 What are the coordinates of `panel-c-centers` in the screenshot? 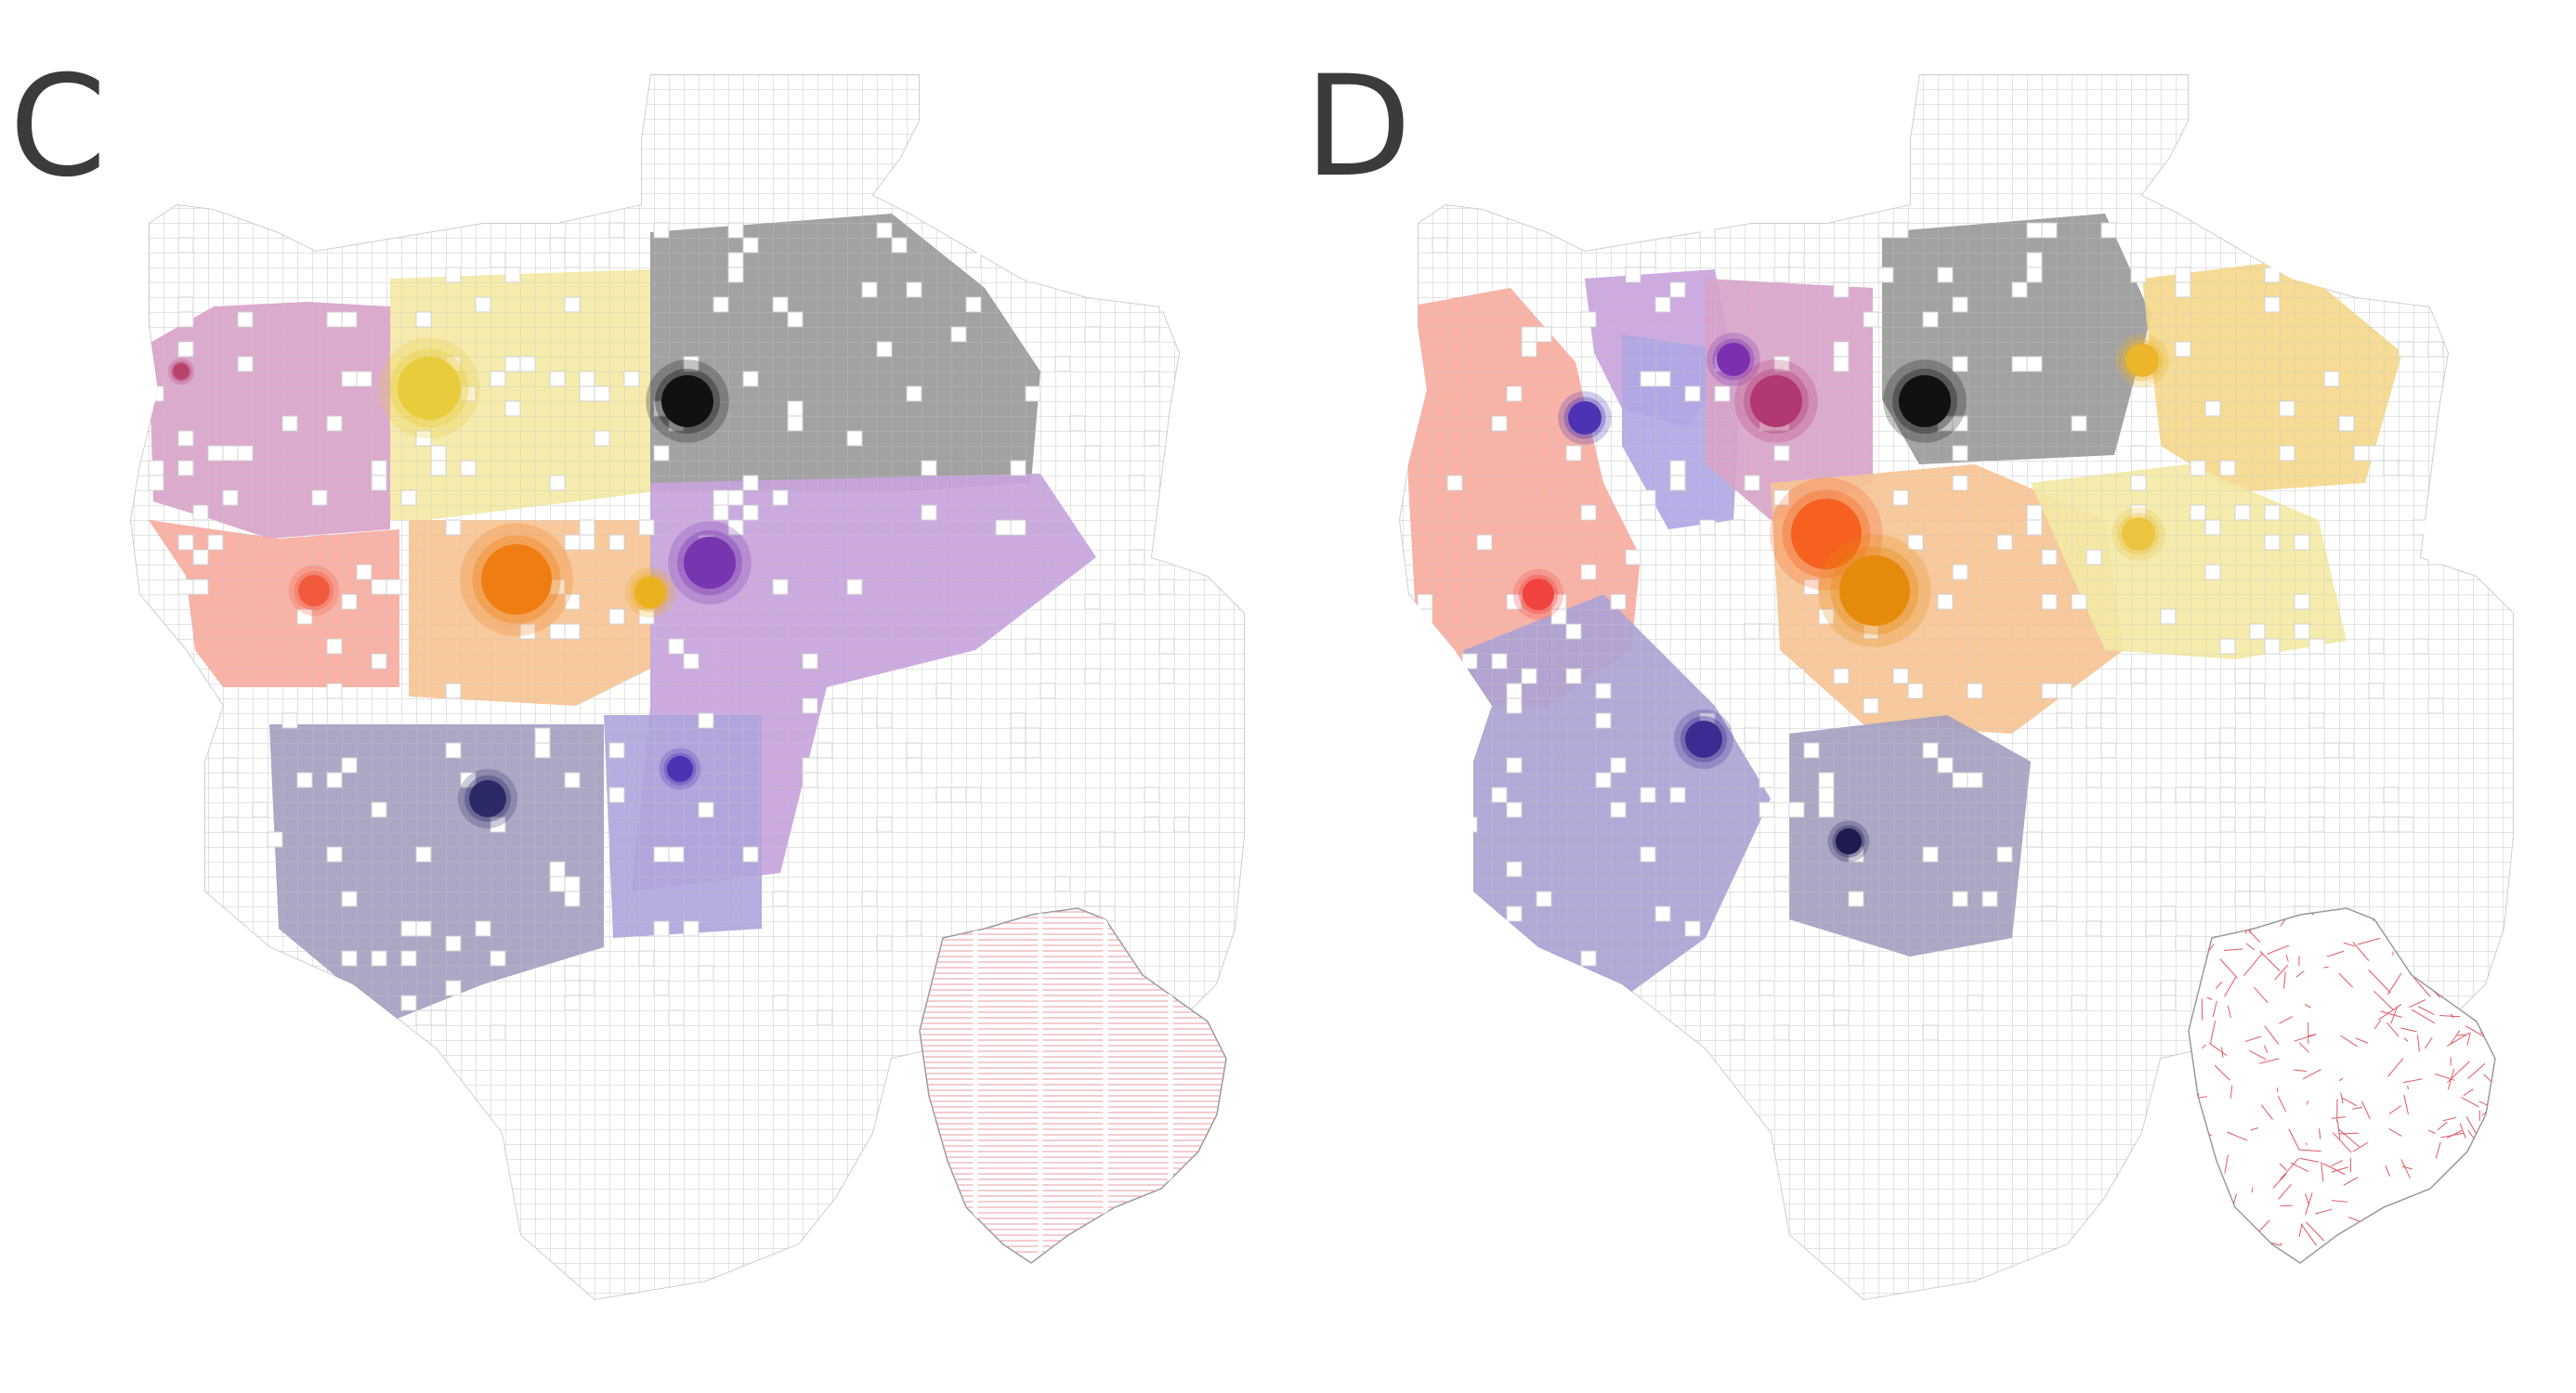 It's located at (459, 582).